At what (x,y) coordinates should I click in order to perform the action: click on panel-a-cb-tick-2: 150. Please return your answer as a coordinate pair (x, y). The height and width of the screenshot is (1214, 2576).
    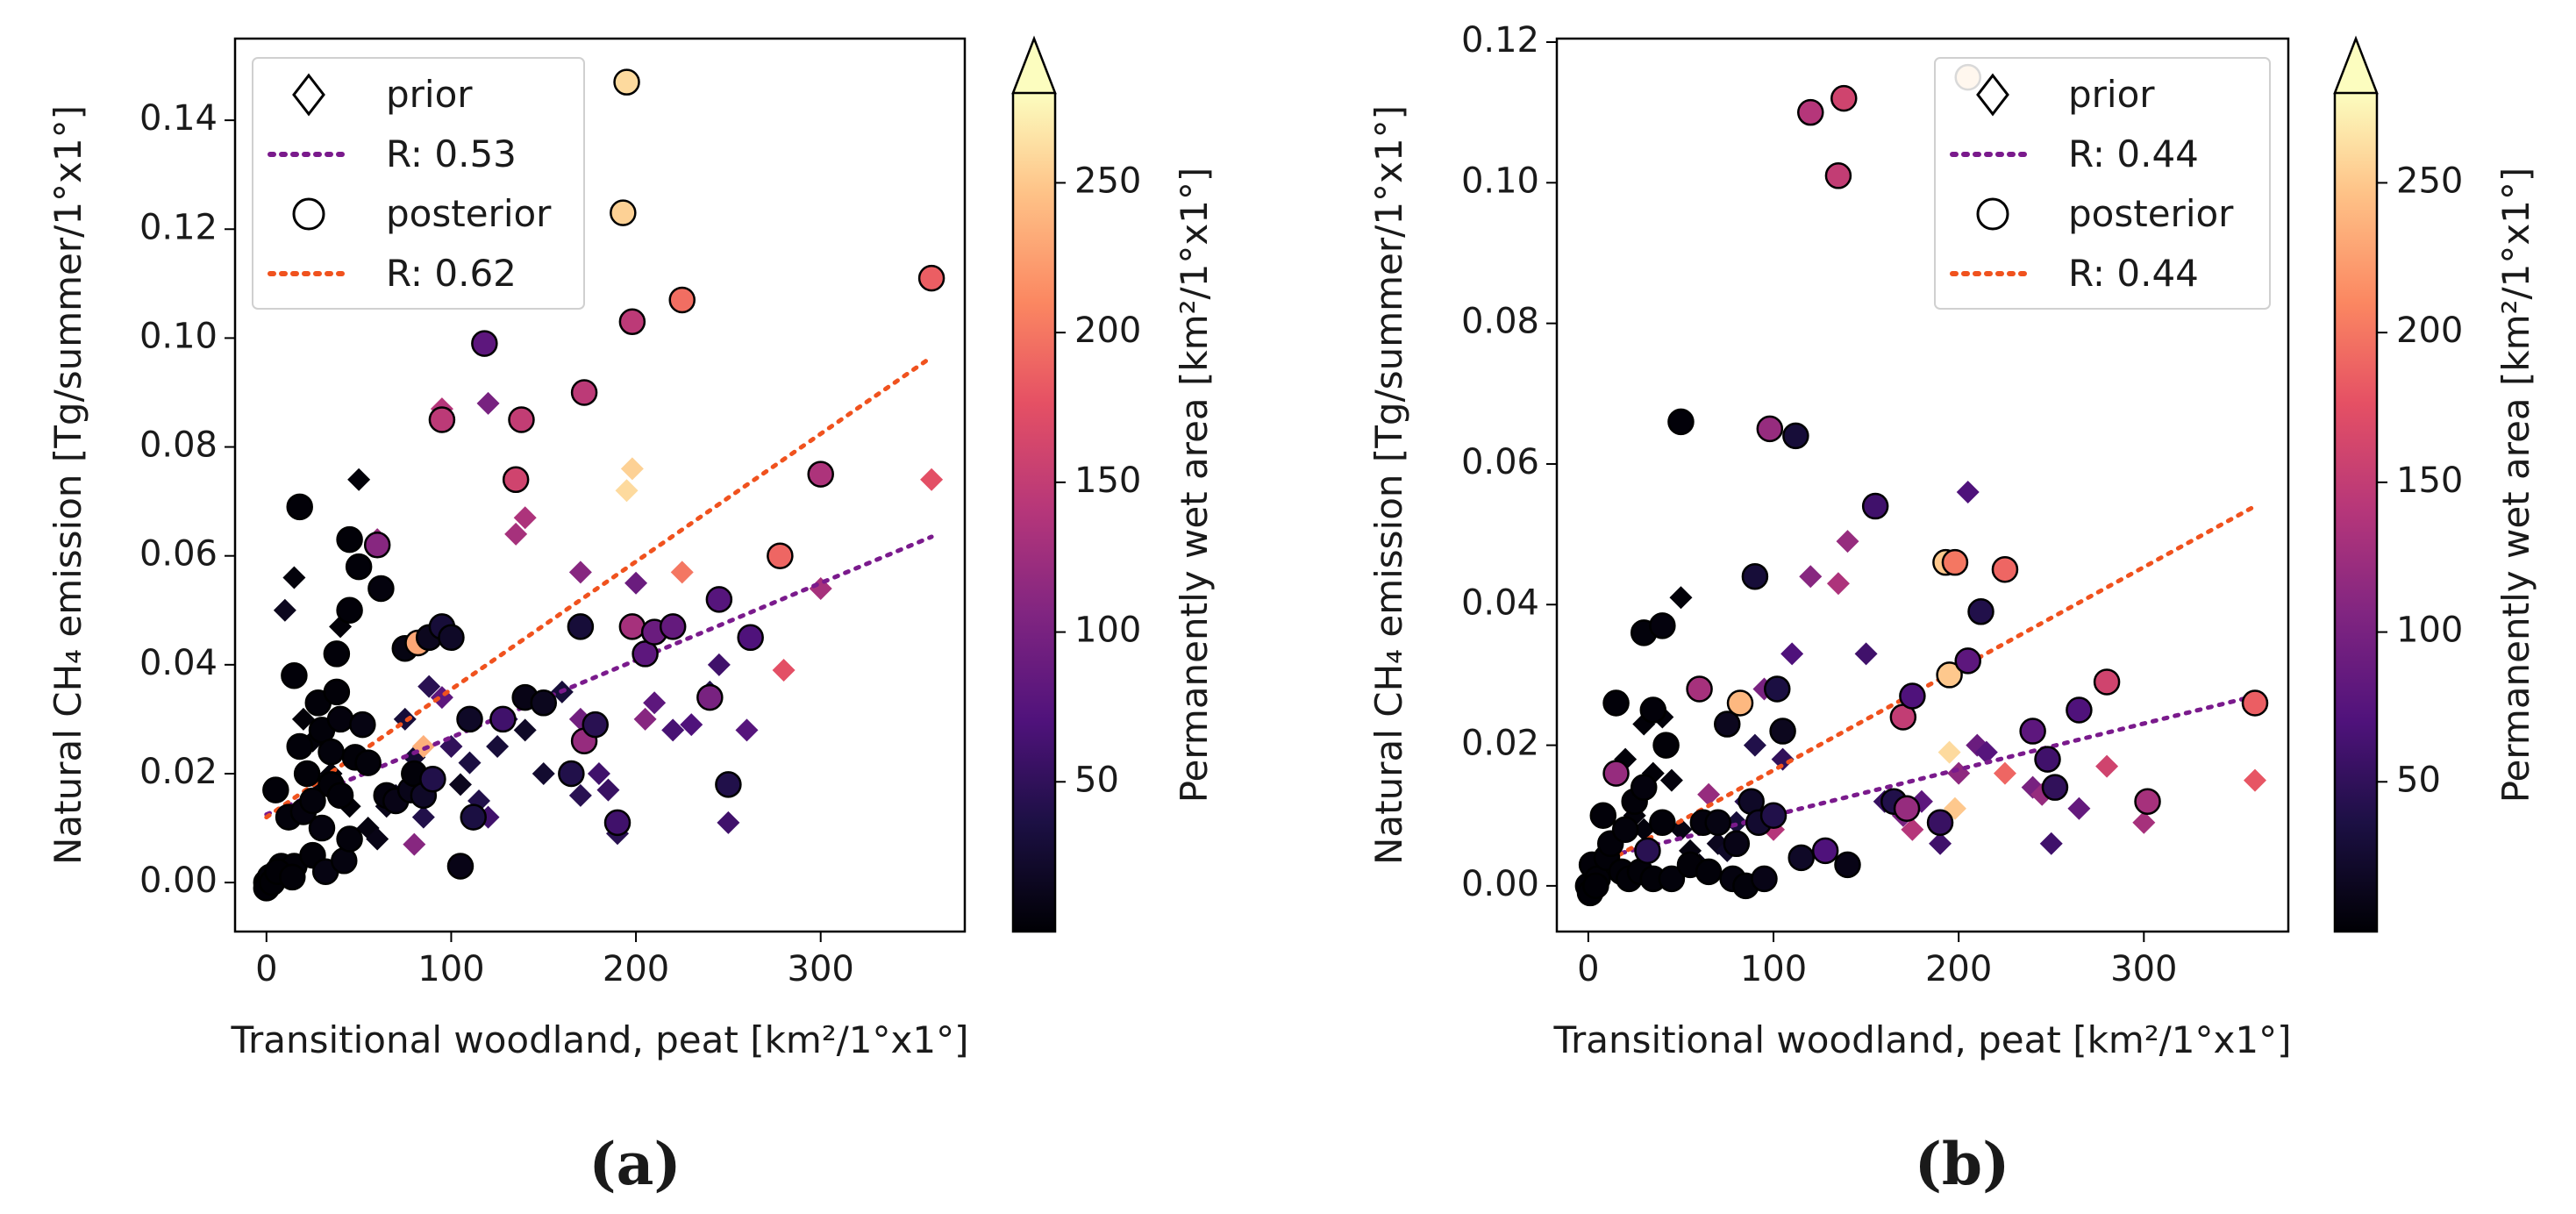
    Looking at the image, I should click on (1098, 481).